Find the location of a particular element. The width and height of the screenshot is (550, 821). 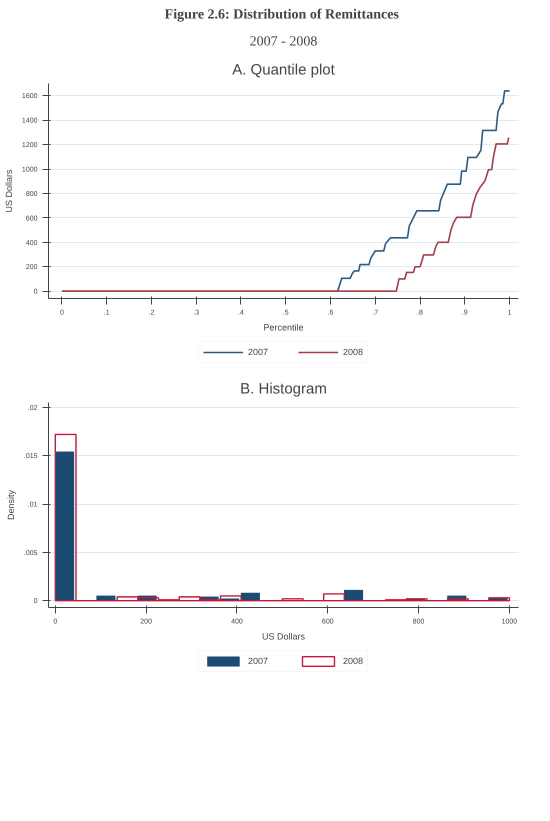

chart-title: A. Quantile plot is located at coordinates (284, 70).